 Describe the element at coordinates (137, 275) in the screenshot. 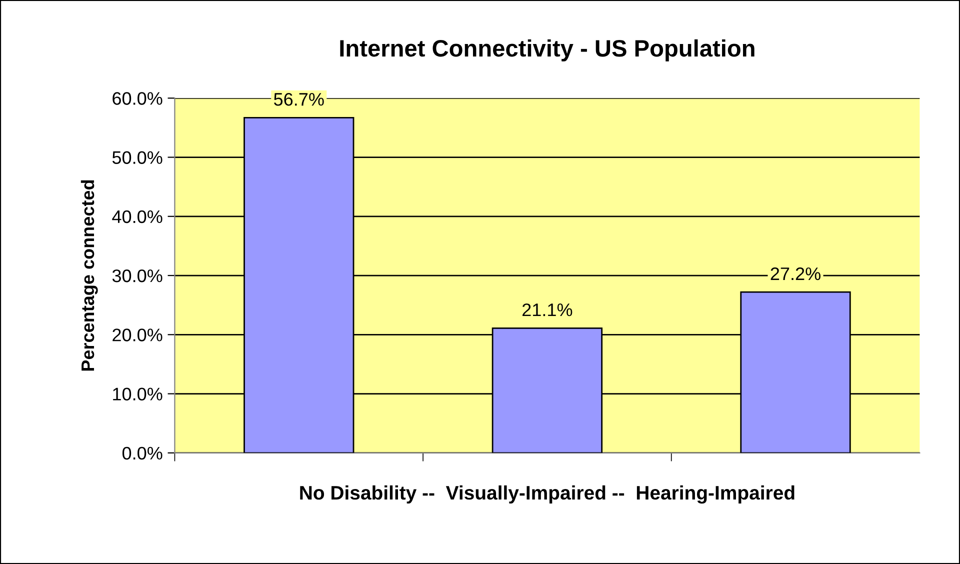

I see `y-tick-label: 30.0%` at that location.